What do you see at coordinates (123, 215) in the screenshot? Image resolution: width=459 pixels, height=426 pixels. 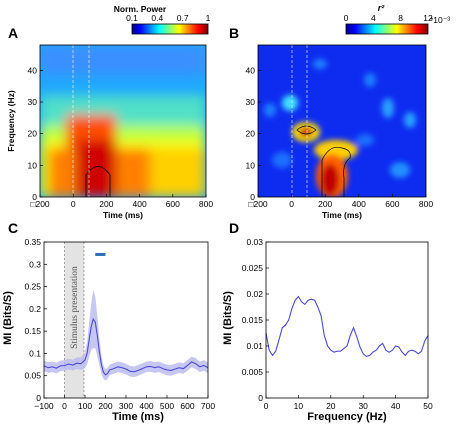 I see `x-axis-label-a: Time (ms)` at bounding box center [123, 215].